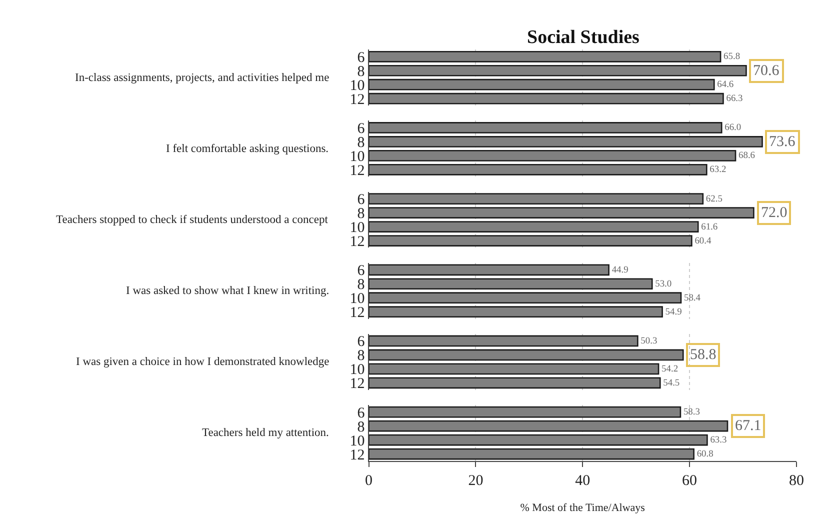 This screenshot has width=821, height=519. What do you see at coordinates (782, 142) in the screenshot?
I see `annotation: 73.6` at bounding box center [782, 142].